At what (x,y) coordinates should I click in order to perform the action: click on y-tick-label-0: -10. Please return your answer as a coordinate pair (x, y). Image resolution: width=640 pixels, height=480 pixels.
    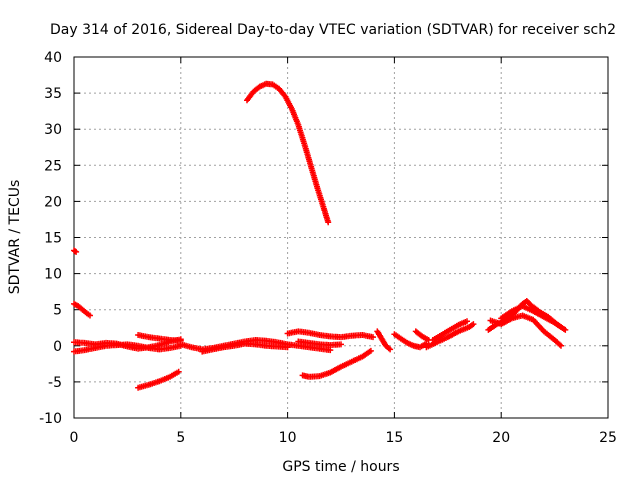
    Looking at the image, I should click on (50, 419).